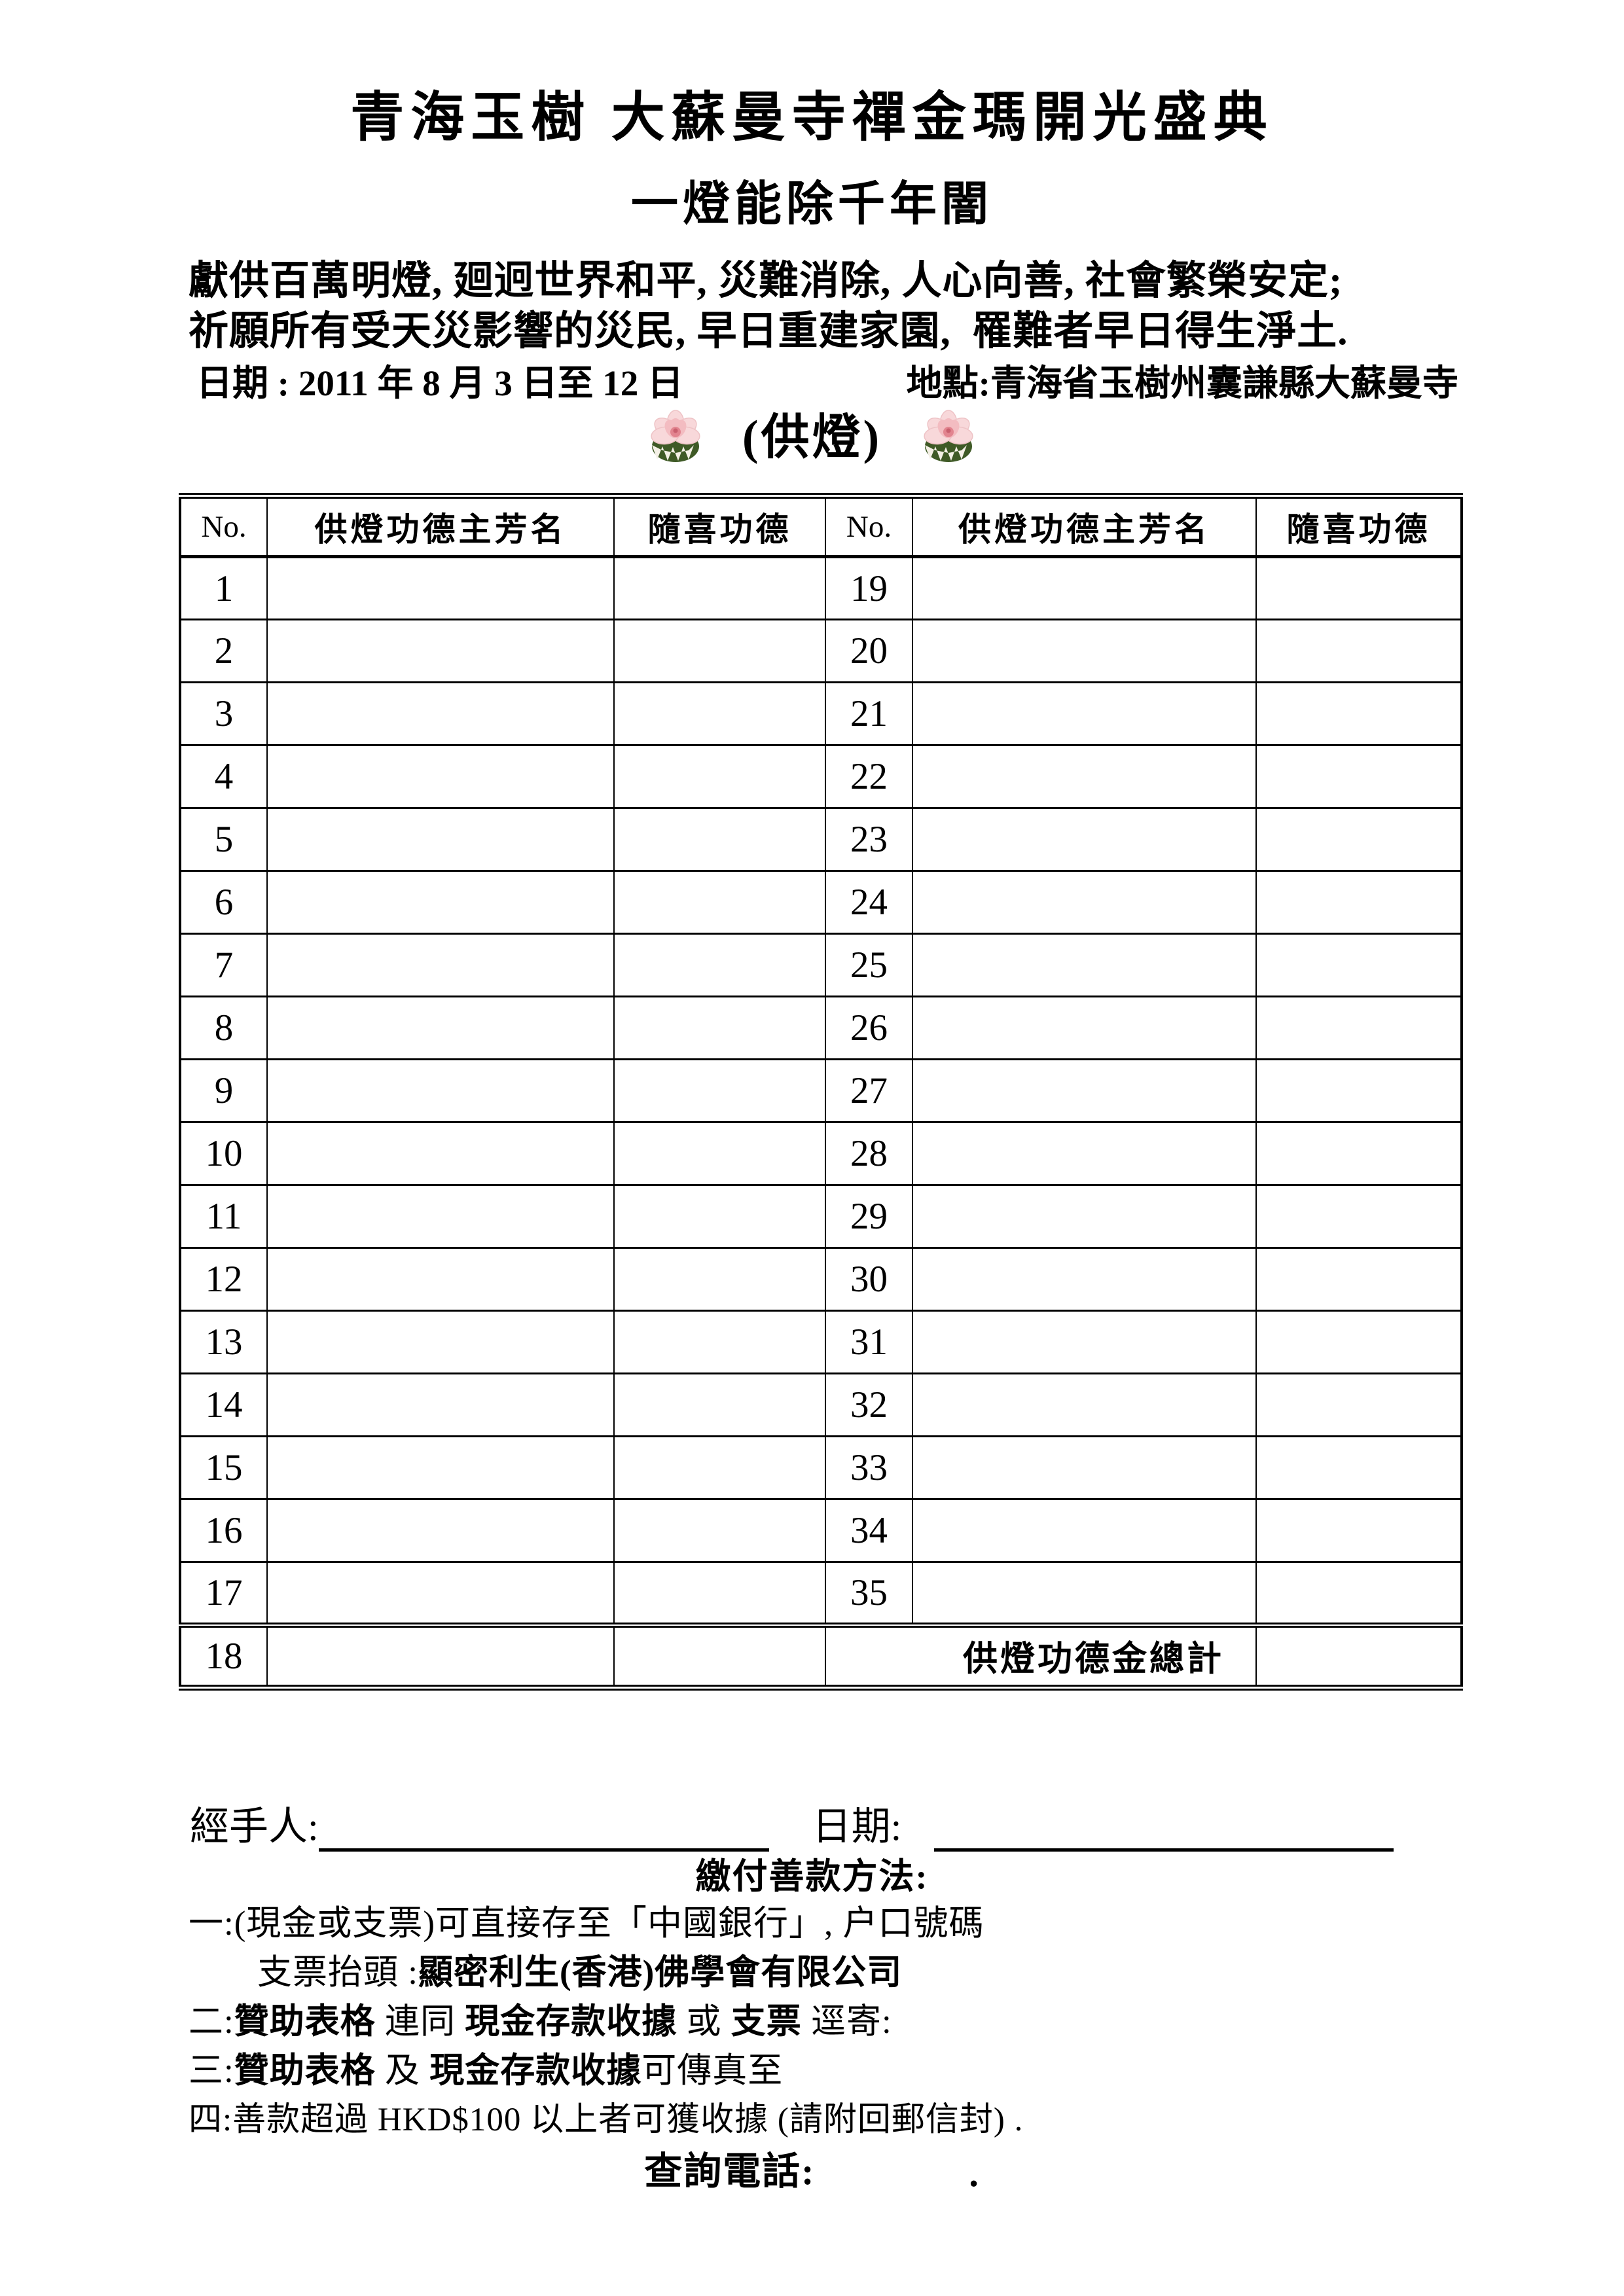  I want to click on table-row: 13 31, so click(820, 1342).